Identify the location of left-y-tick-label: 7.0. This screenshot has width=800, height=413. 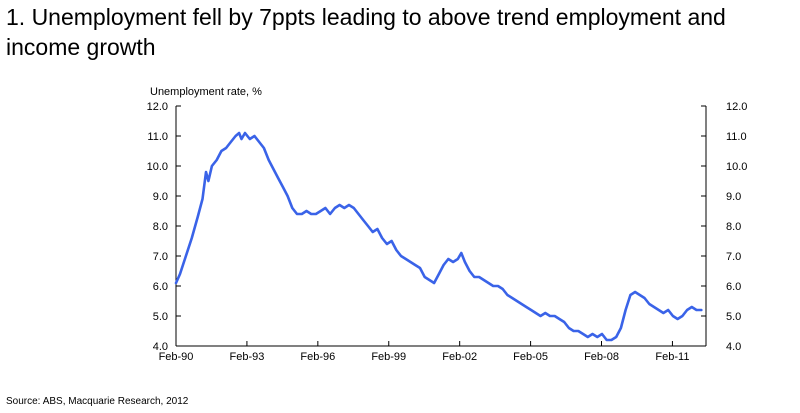
(160, 257).